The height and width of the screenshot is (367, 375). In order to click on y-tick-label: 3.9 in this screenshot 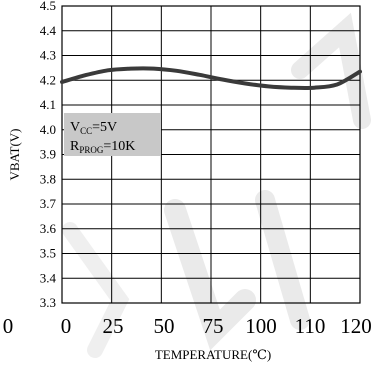, I will do `click(48, 154)`.